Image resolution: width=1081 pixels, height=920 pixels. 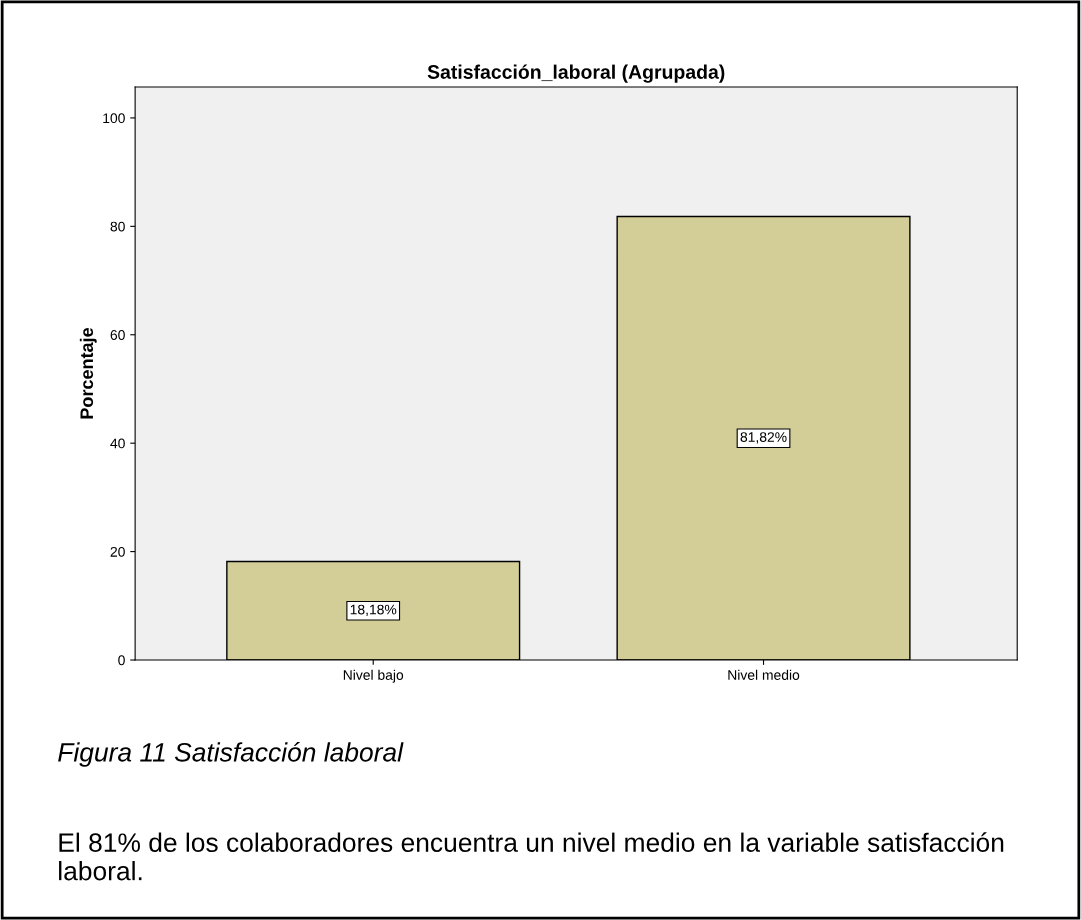 What do you see at coordinates (373, 676) in the screenshot?
I see `x-tick-label: Nivel bajo` at bounding box center [373, 676].